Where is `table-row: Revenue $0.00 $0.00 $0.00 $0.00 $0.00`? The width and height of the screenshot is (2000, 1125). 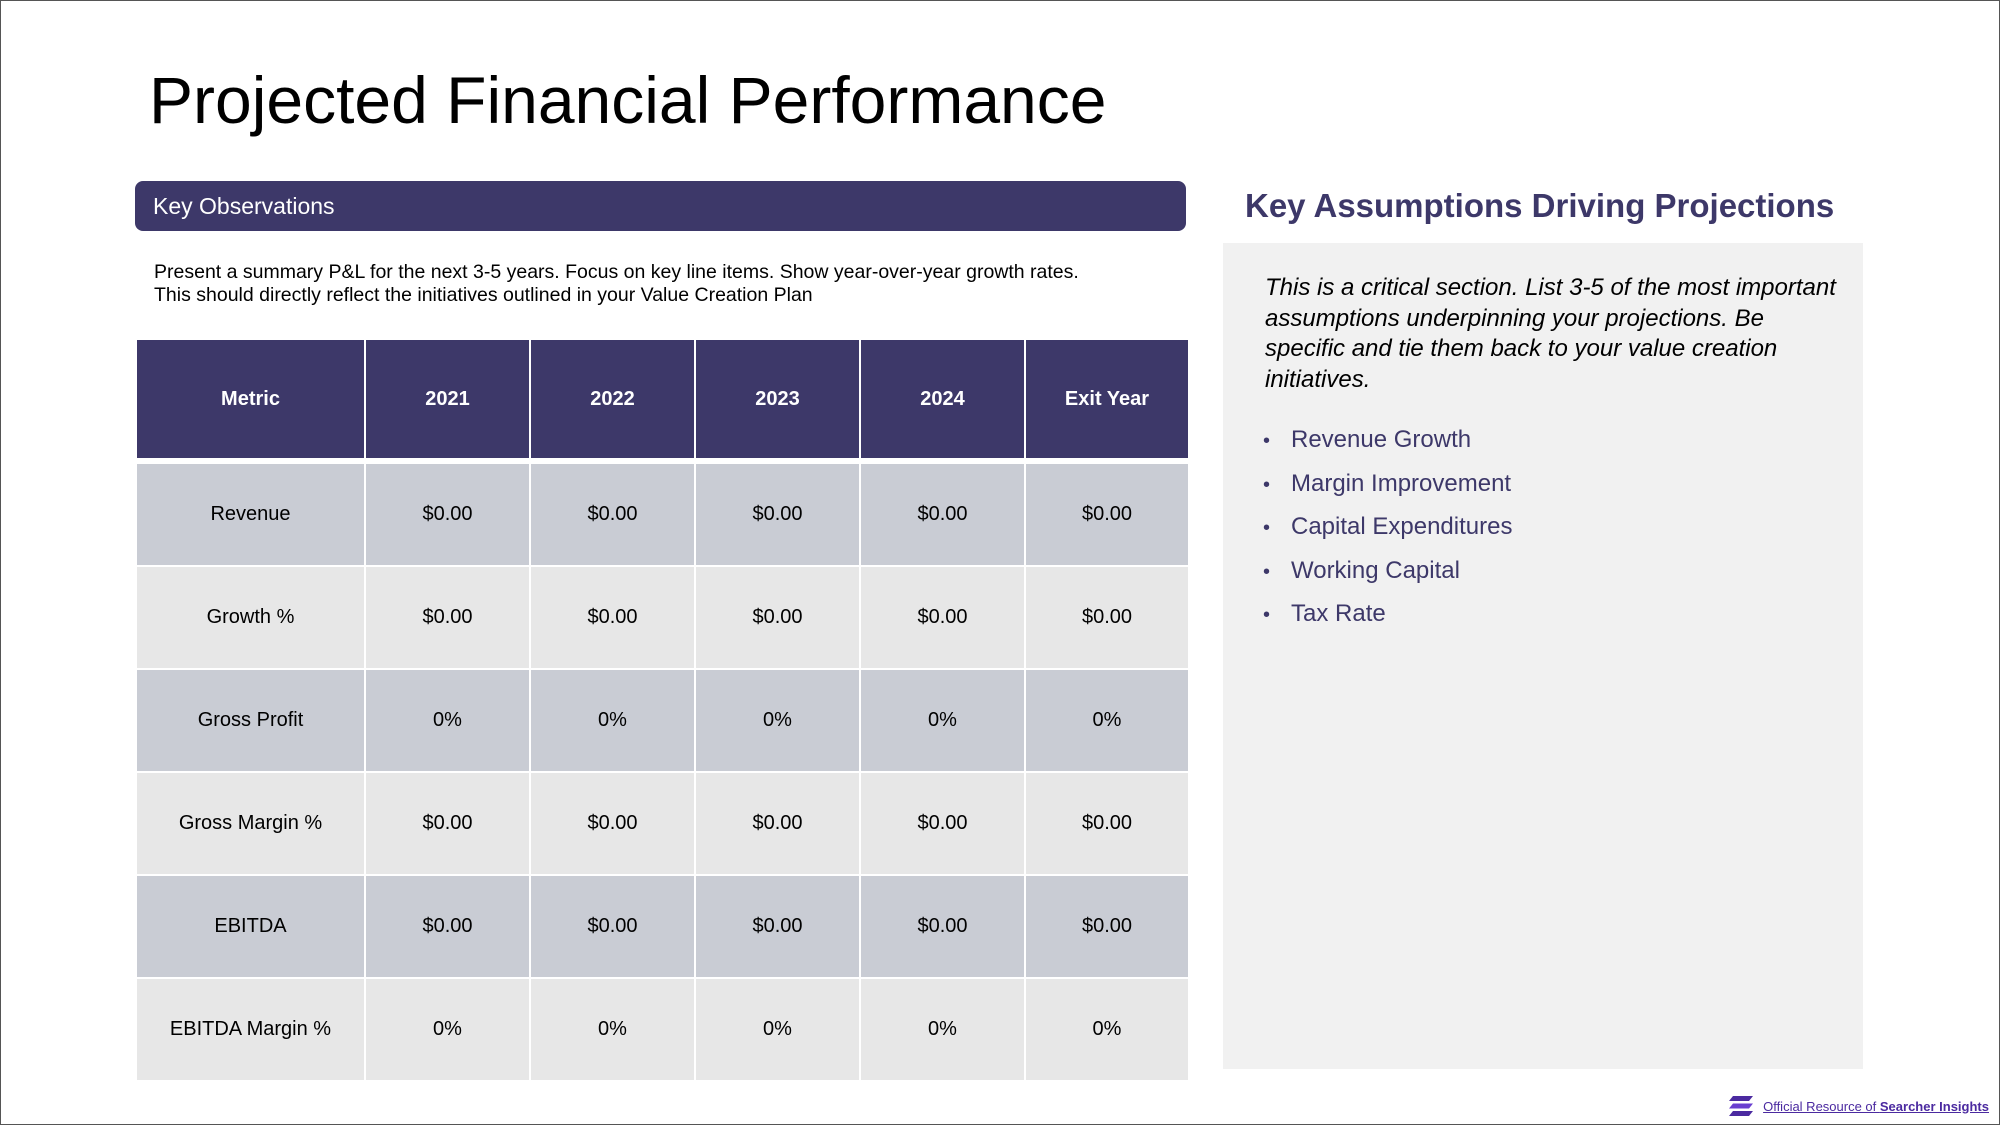 table-row: Revenue $0.00 $0.00 $0.00 $0.00 $0.00 is located at coordinates (662, 513).